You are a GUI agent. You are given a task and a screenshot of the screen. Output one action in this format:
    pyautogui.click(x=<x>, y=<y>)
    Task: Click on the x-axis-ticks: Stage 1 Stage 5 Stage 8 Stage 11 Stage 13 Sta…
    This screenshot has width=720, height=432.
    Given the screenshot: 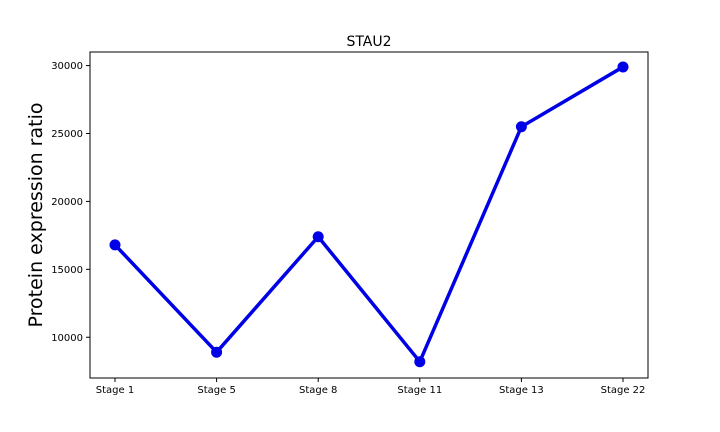 What is the action you would take?
    pyautogui.click(x=371, y=387)
    